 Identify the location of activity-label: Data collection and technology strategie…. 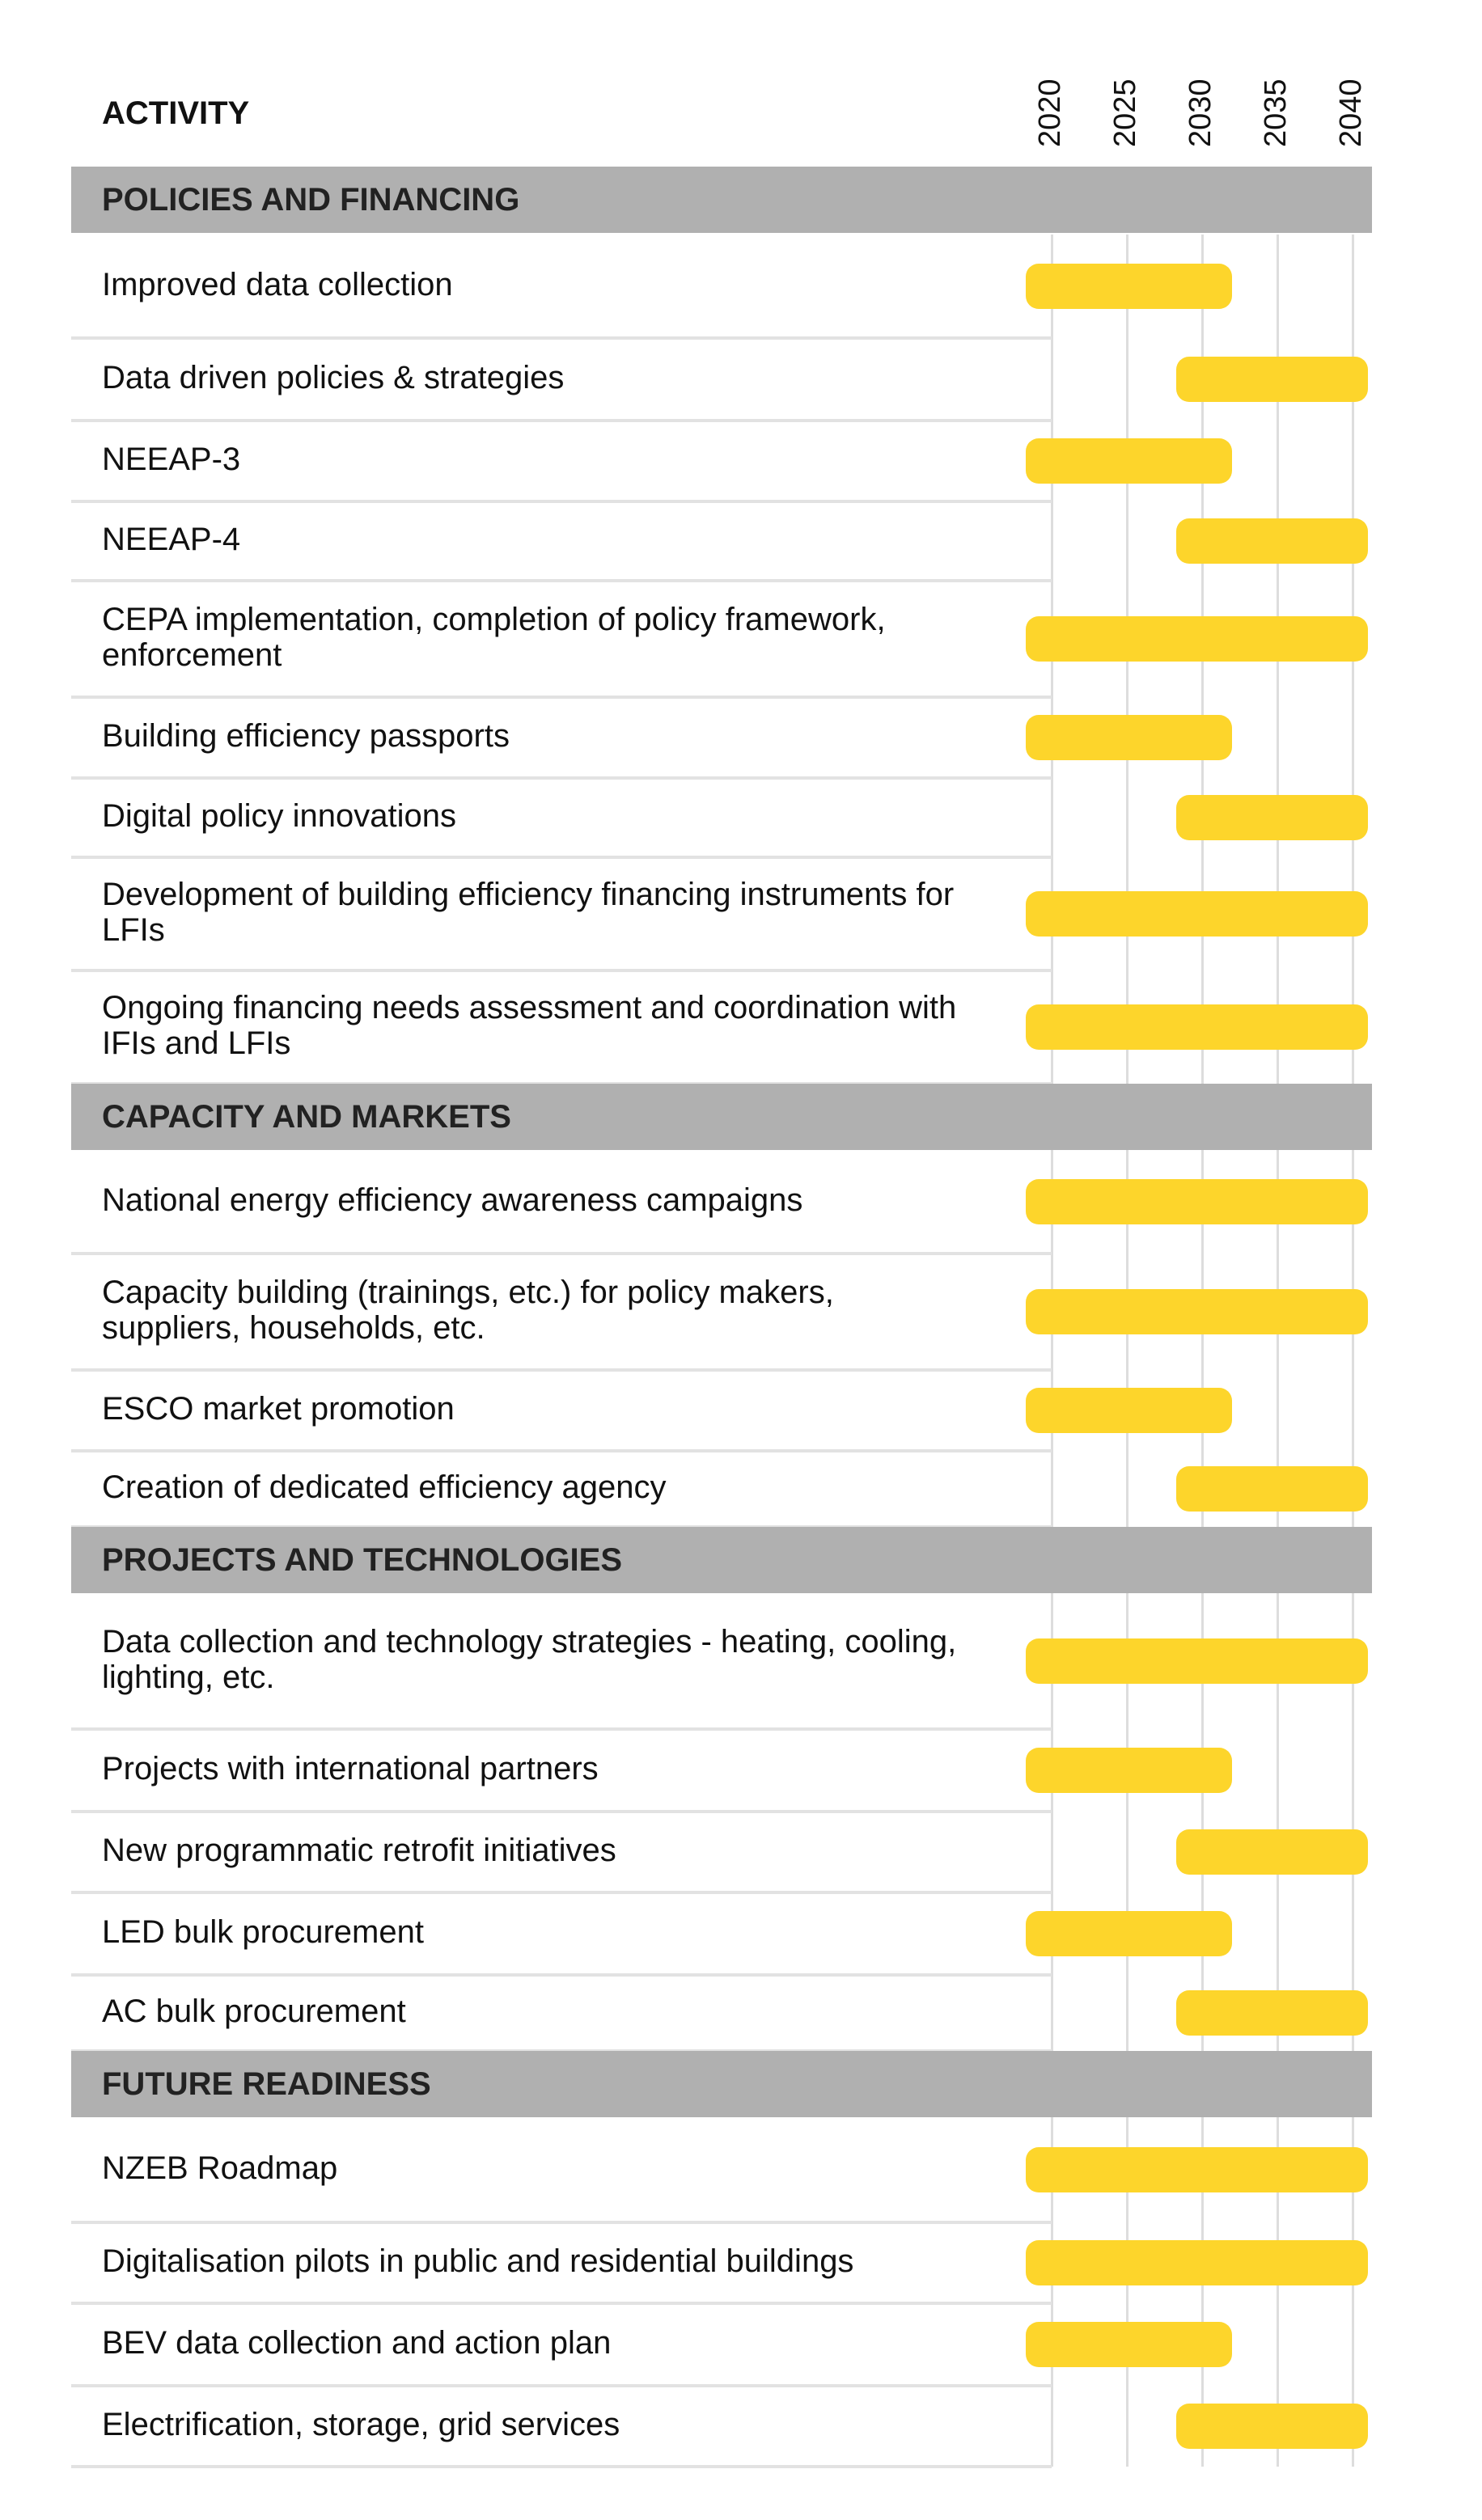
(529, 1659).